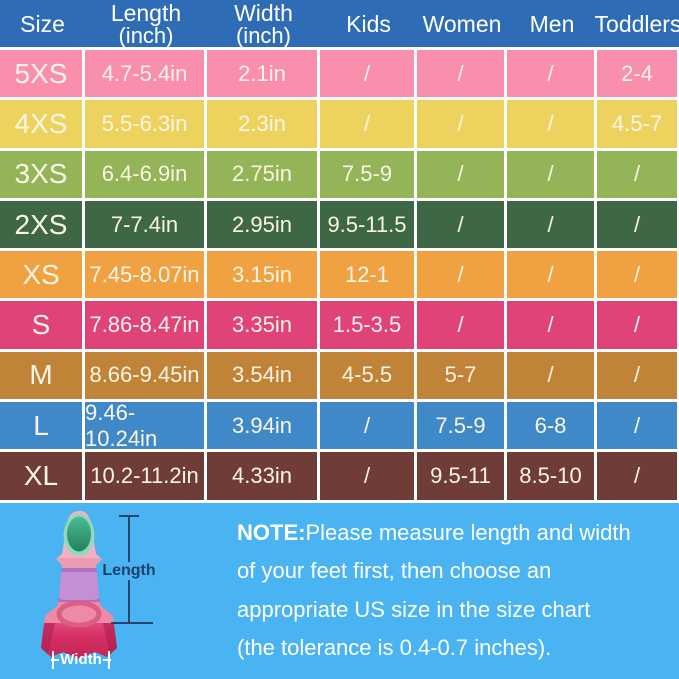 The image size is (679, 679). What do you see at coordinates (146, 326) in the screenshot?
I see `length-cell: 7.86-8.47in` at bounding box center [146, 326].